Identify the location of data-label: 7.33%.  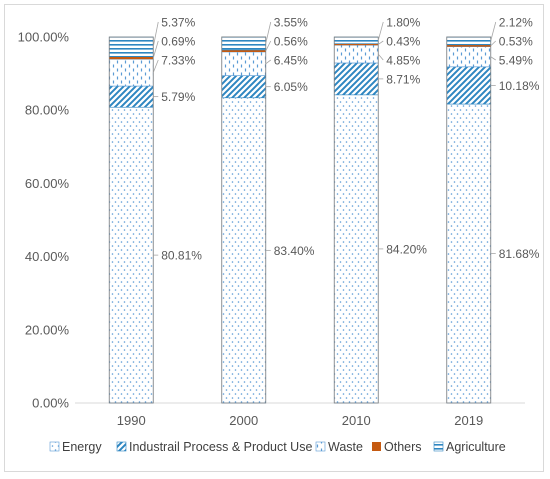
(178, 61).